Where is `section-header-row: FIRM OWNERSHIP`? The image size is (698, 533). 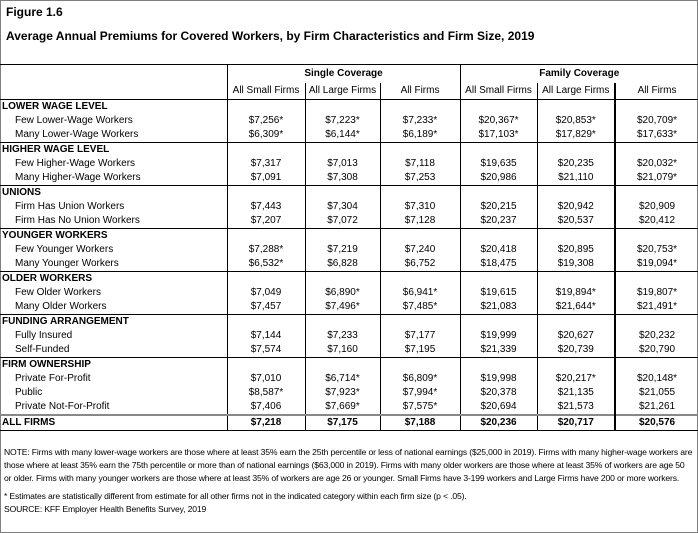
section-header-row: FIRM OWNERSHIP is located at coordinates (349, 364).